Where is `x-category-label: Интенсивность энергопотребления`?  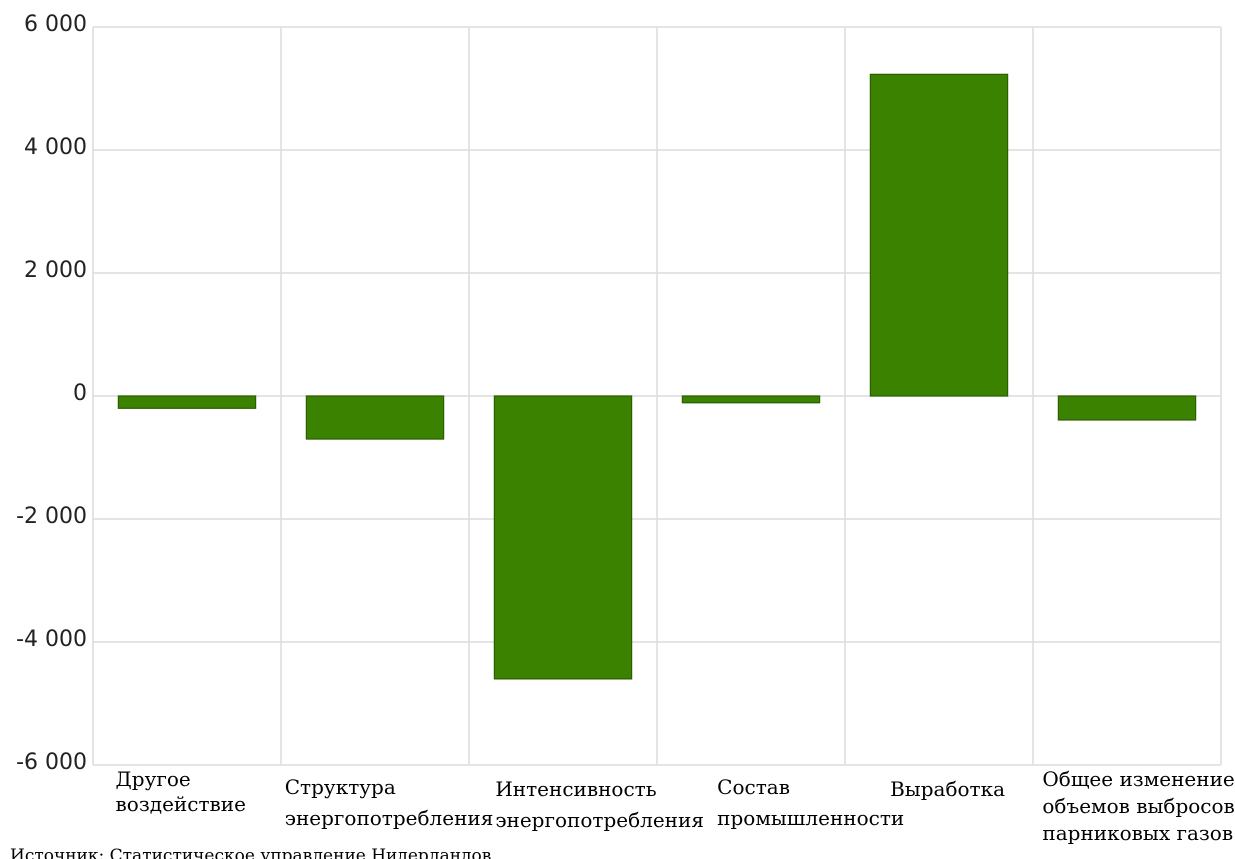
x-category-label: Интенсивность энергопотребления is located at coordinates (599, 804).